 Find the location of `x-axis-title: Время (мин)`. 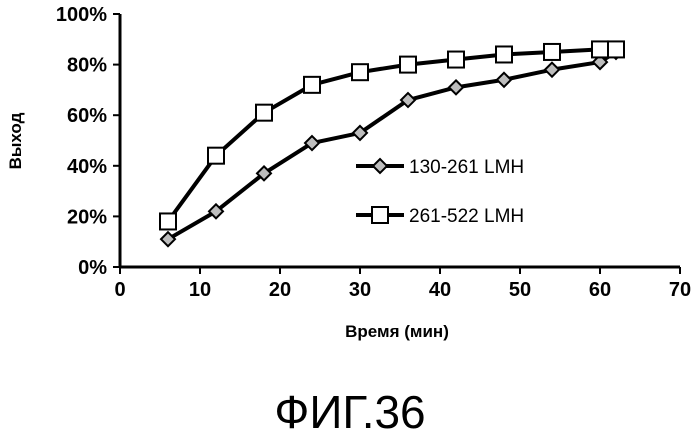

x-axis-title: Время (мин) is located at coordinates (397, 331).